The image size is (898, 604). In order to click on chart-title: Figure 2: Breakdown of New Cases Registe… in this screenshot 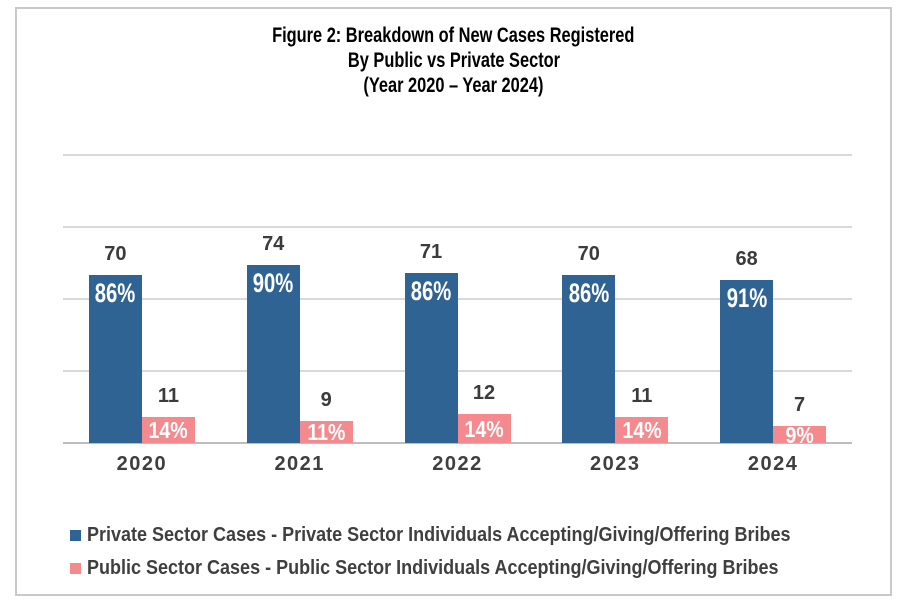, I will do `click(453, 60)`.